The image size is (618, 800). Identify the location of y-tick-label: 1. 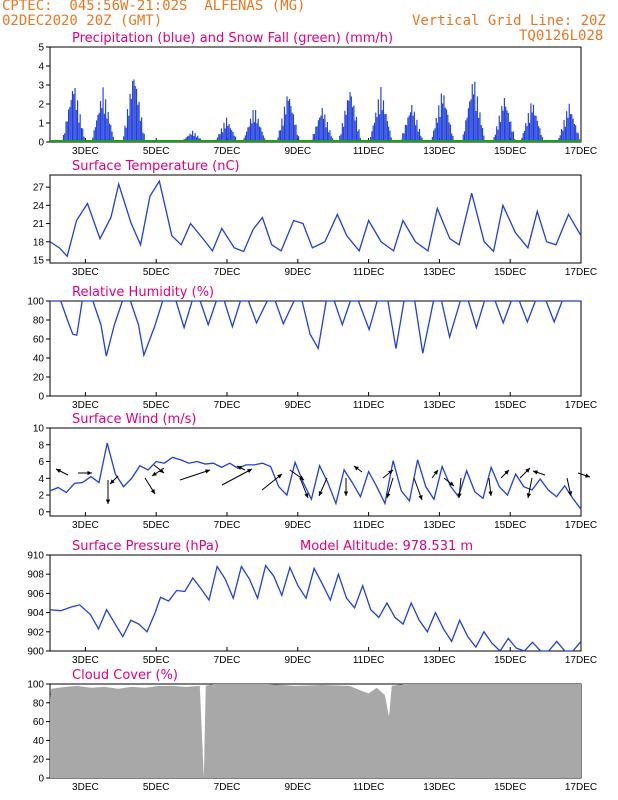
(41, 124).